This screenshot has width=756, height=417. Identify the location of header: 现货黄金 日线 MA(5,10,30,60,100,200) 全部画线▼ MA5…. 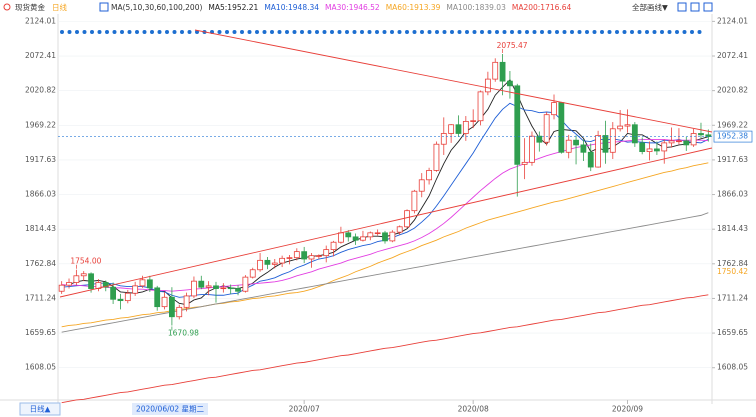
(358, 7).